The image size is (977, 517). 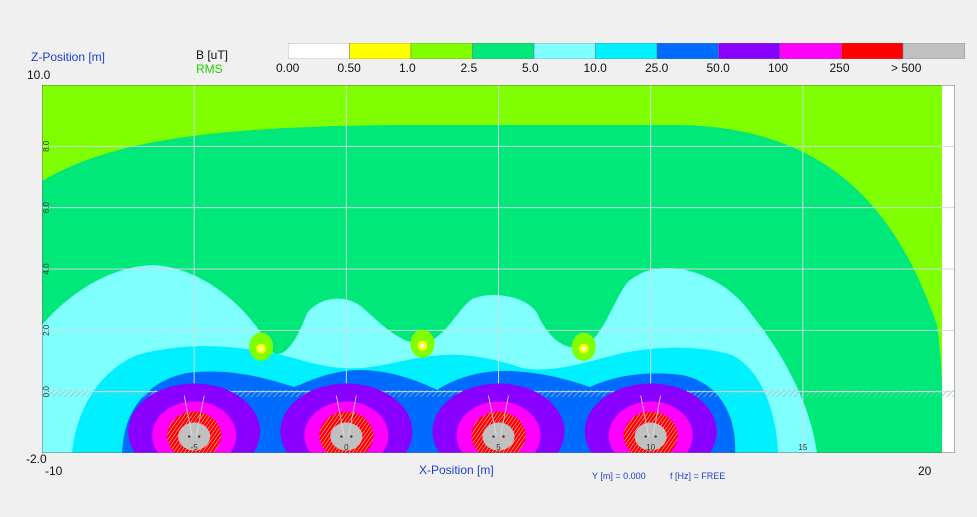 I want to click on color-legend, so click(x=626, y=51).